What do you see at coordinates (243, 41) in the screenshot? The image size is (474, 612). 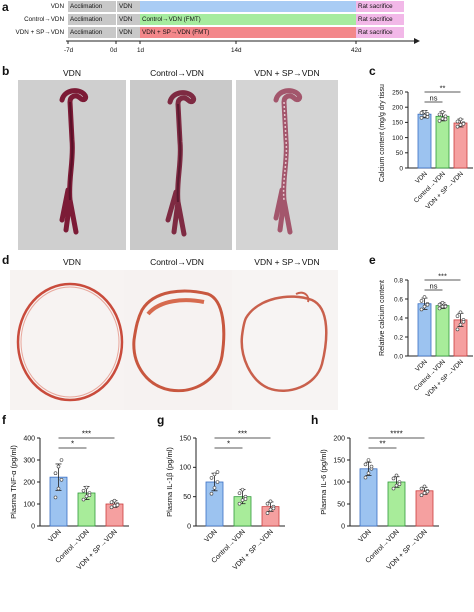 I see `timeline-axis` at bounding box center [243, 41].